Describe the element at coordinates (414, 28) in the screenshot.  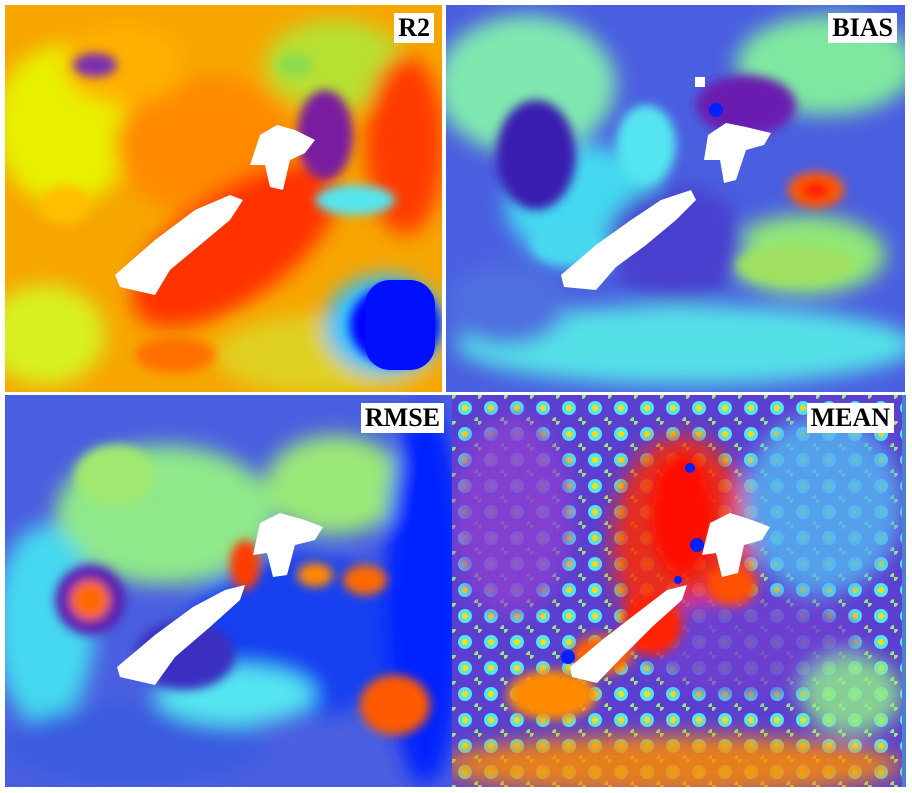
I see `r2-label: R2` at that location.